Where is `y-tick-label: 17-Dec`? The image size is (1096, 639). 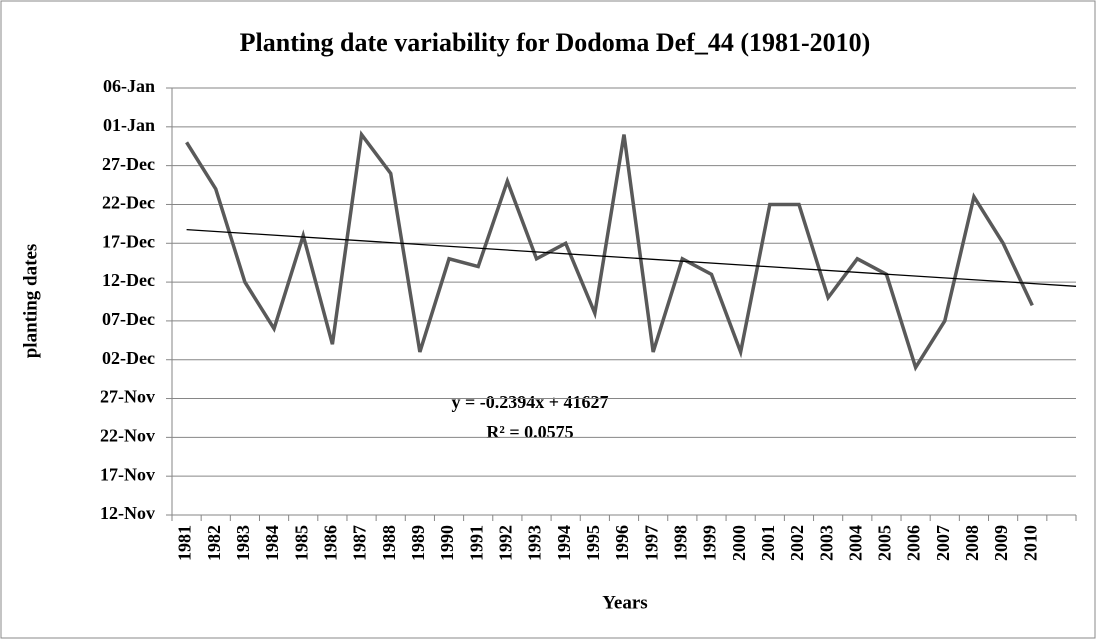 y-tick-label: 17-Dec is located at coordinates (128, 241).